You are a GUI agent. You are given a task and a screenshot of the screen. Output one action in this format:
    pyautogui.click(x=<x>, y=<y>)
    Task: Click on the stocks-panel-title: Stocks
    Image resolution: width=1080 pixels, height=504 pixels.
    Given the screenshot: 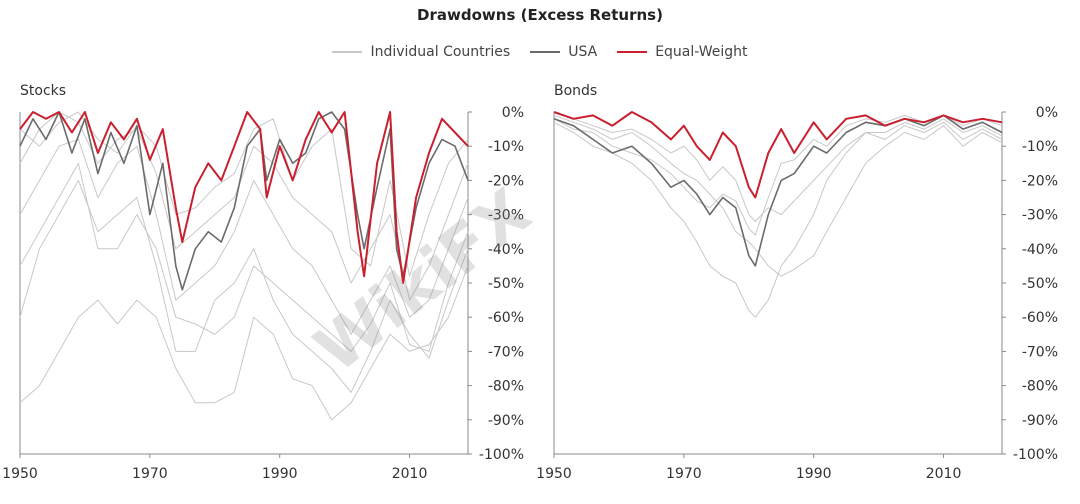 What is the action you would take?
    pyautogui.click(x=43, y=91)
    